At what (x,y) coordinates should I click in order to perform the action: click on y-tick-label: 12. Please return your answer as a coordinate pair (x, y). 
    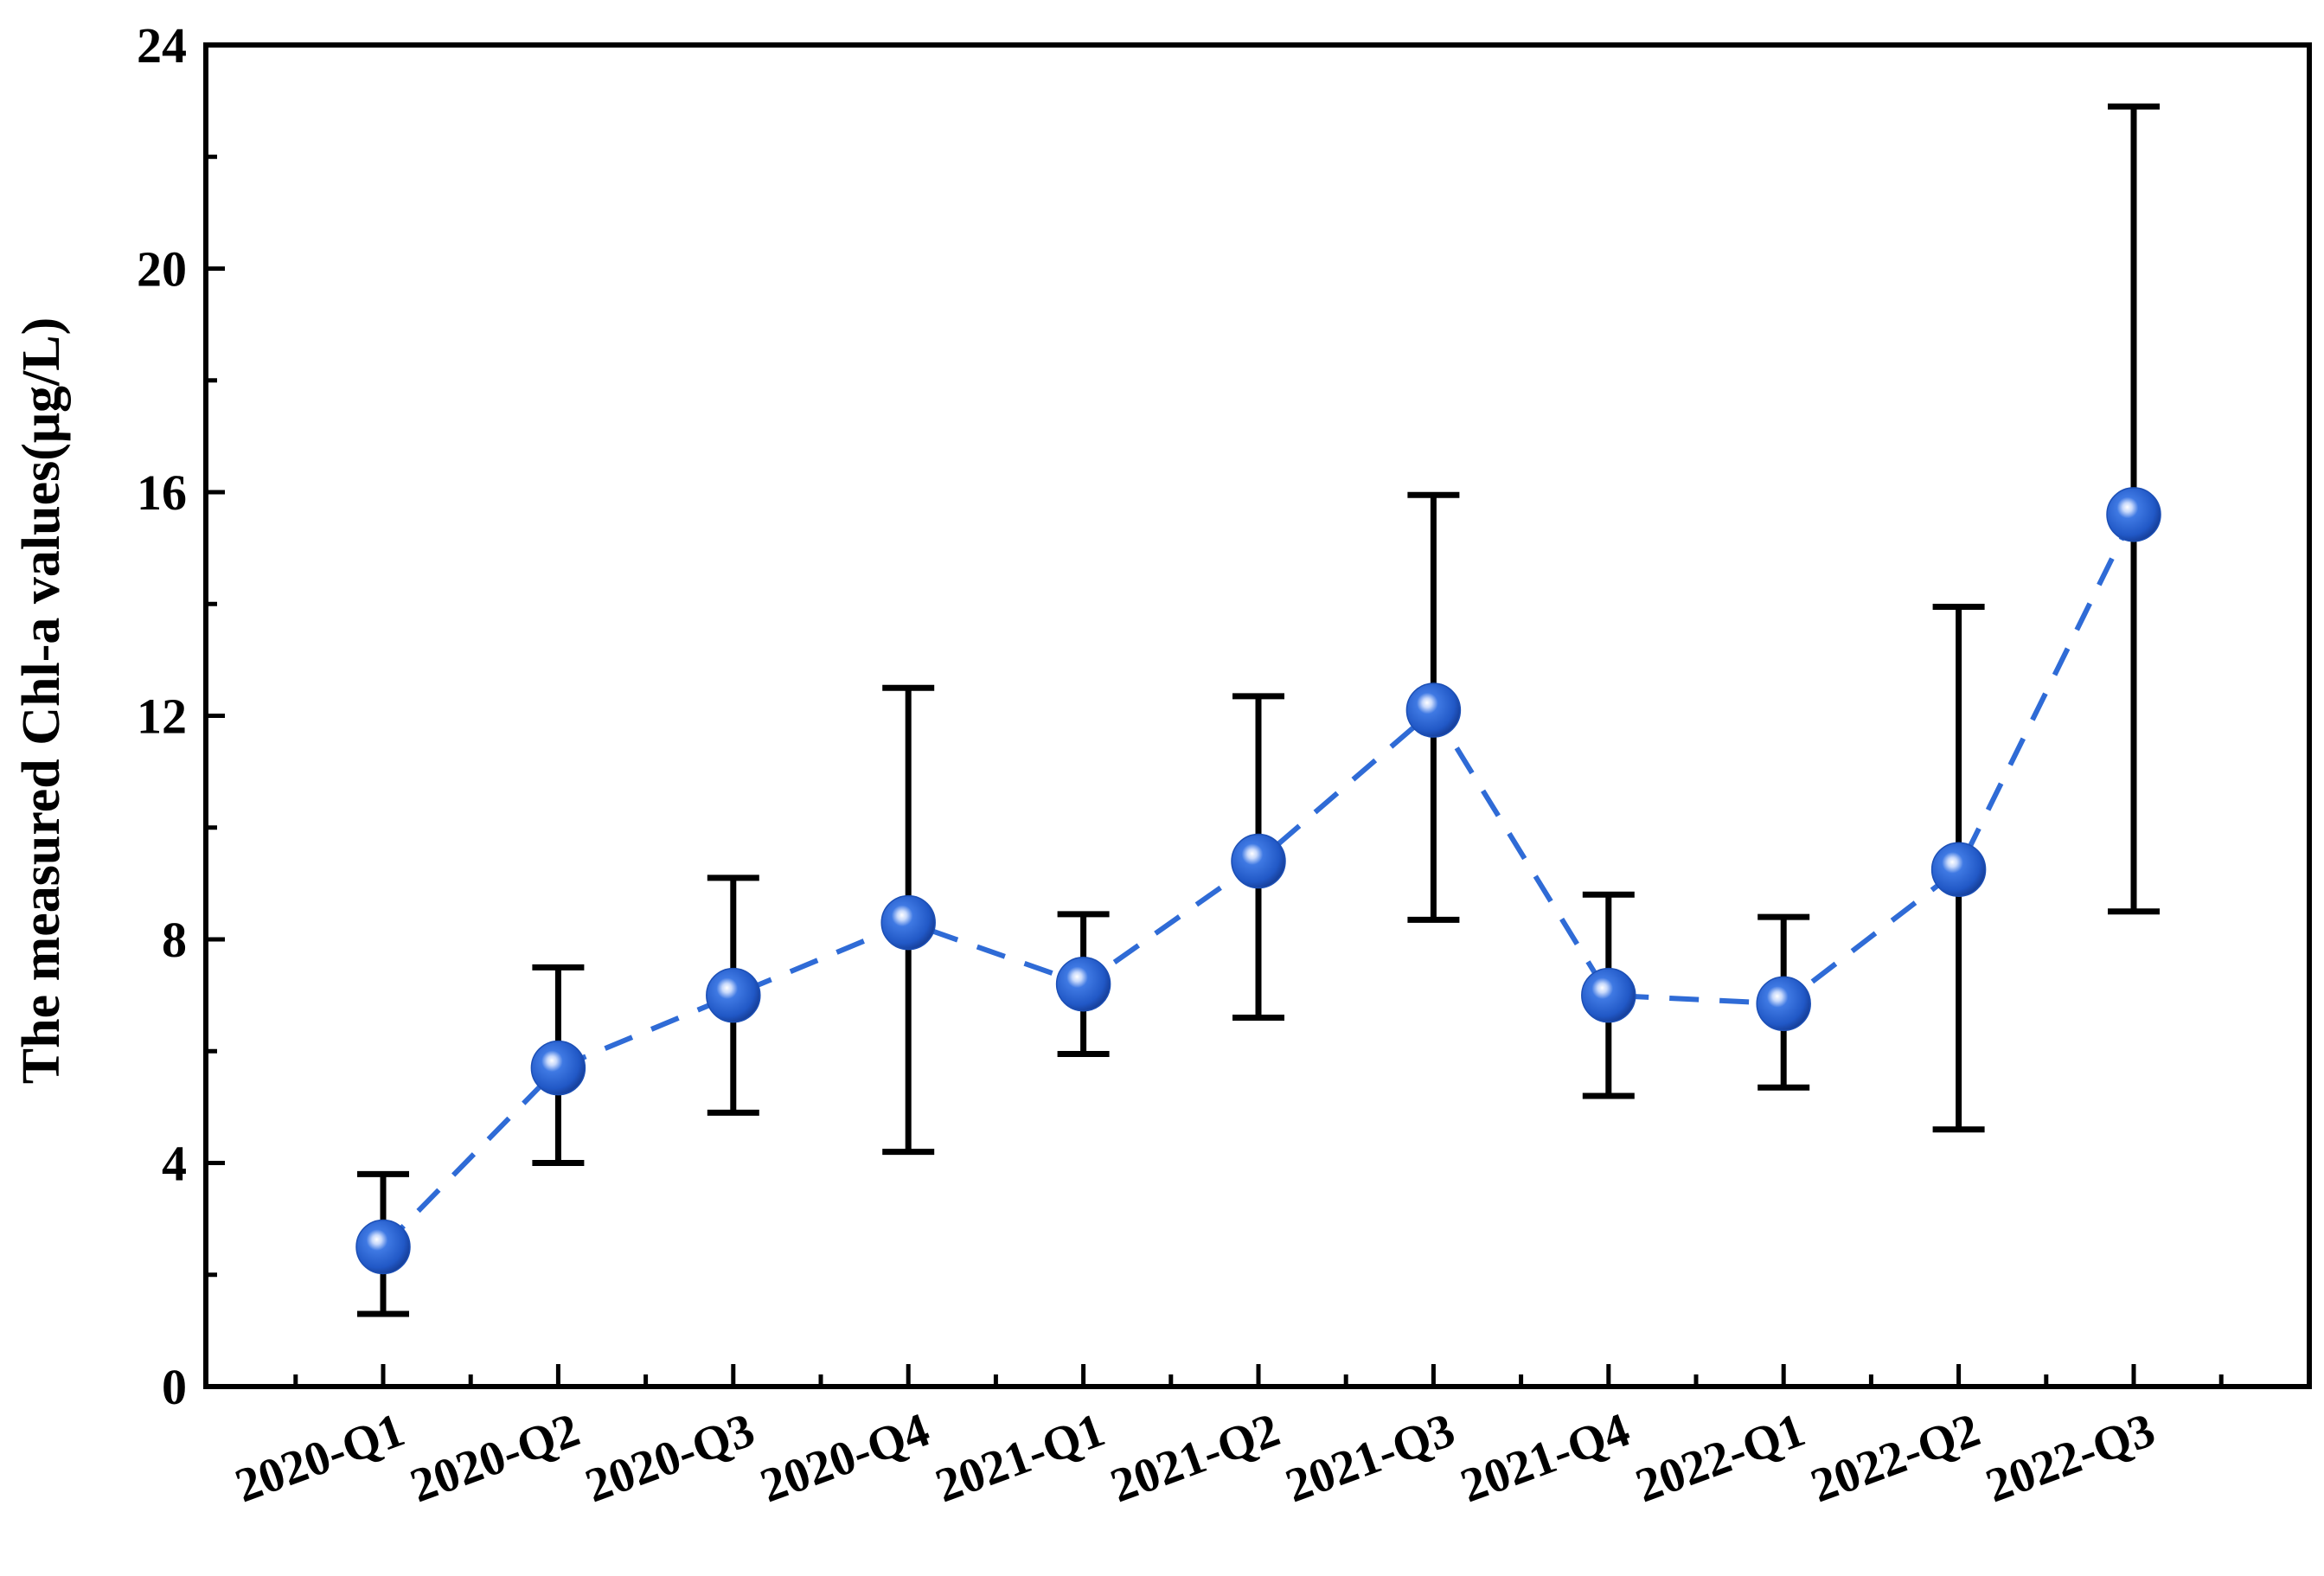
    Looking at the image, I should click on (162, 717).